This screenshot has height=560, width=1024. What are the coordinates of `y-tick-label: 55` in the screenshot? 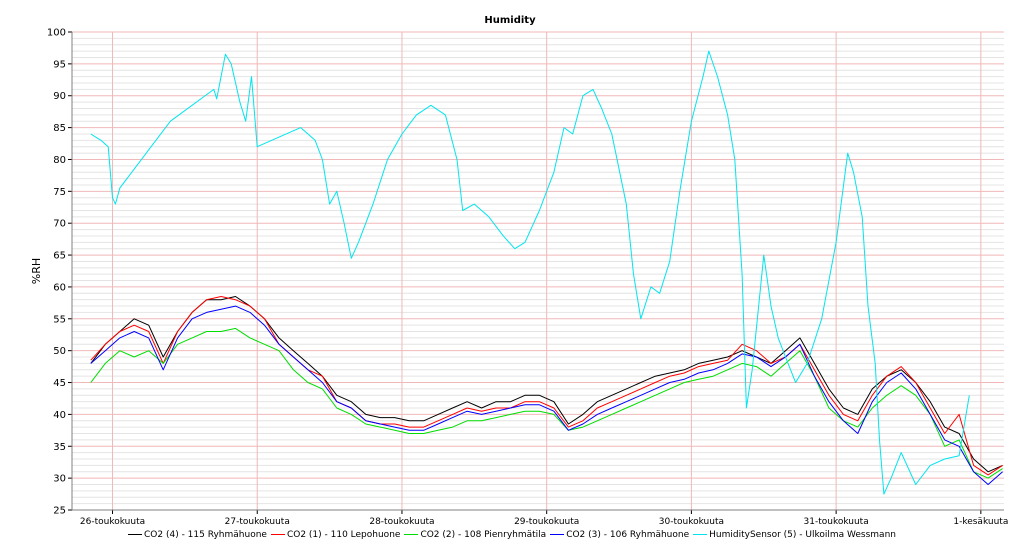 It's located at (59, 319).